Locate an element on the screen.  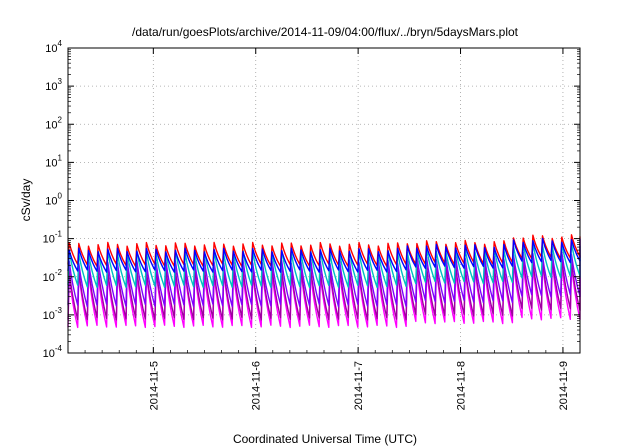
x-tick-label: 2014-11-7 is located at coordinates (359, 385).